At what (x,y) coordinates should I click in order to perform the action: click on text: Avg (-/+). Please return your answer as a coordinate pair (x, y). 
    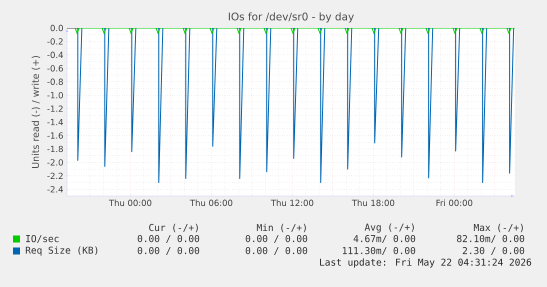
    Looking at the image, I should click on (389, 228).